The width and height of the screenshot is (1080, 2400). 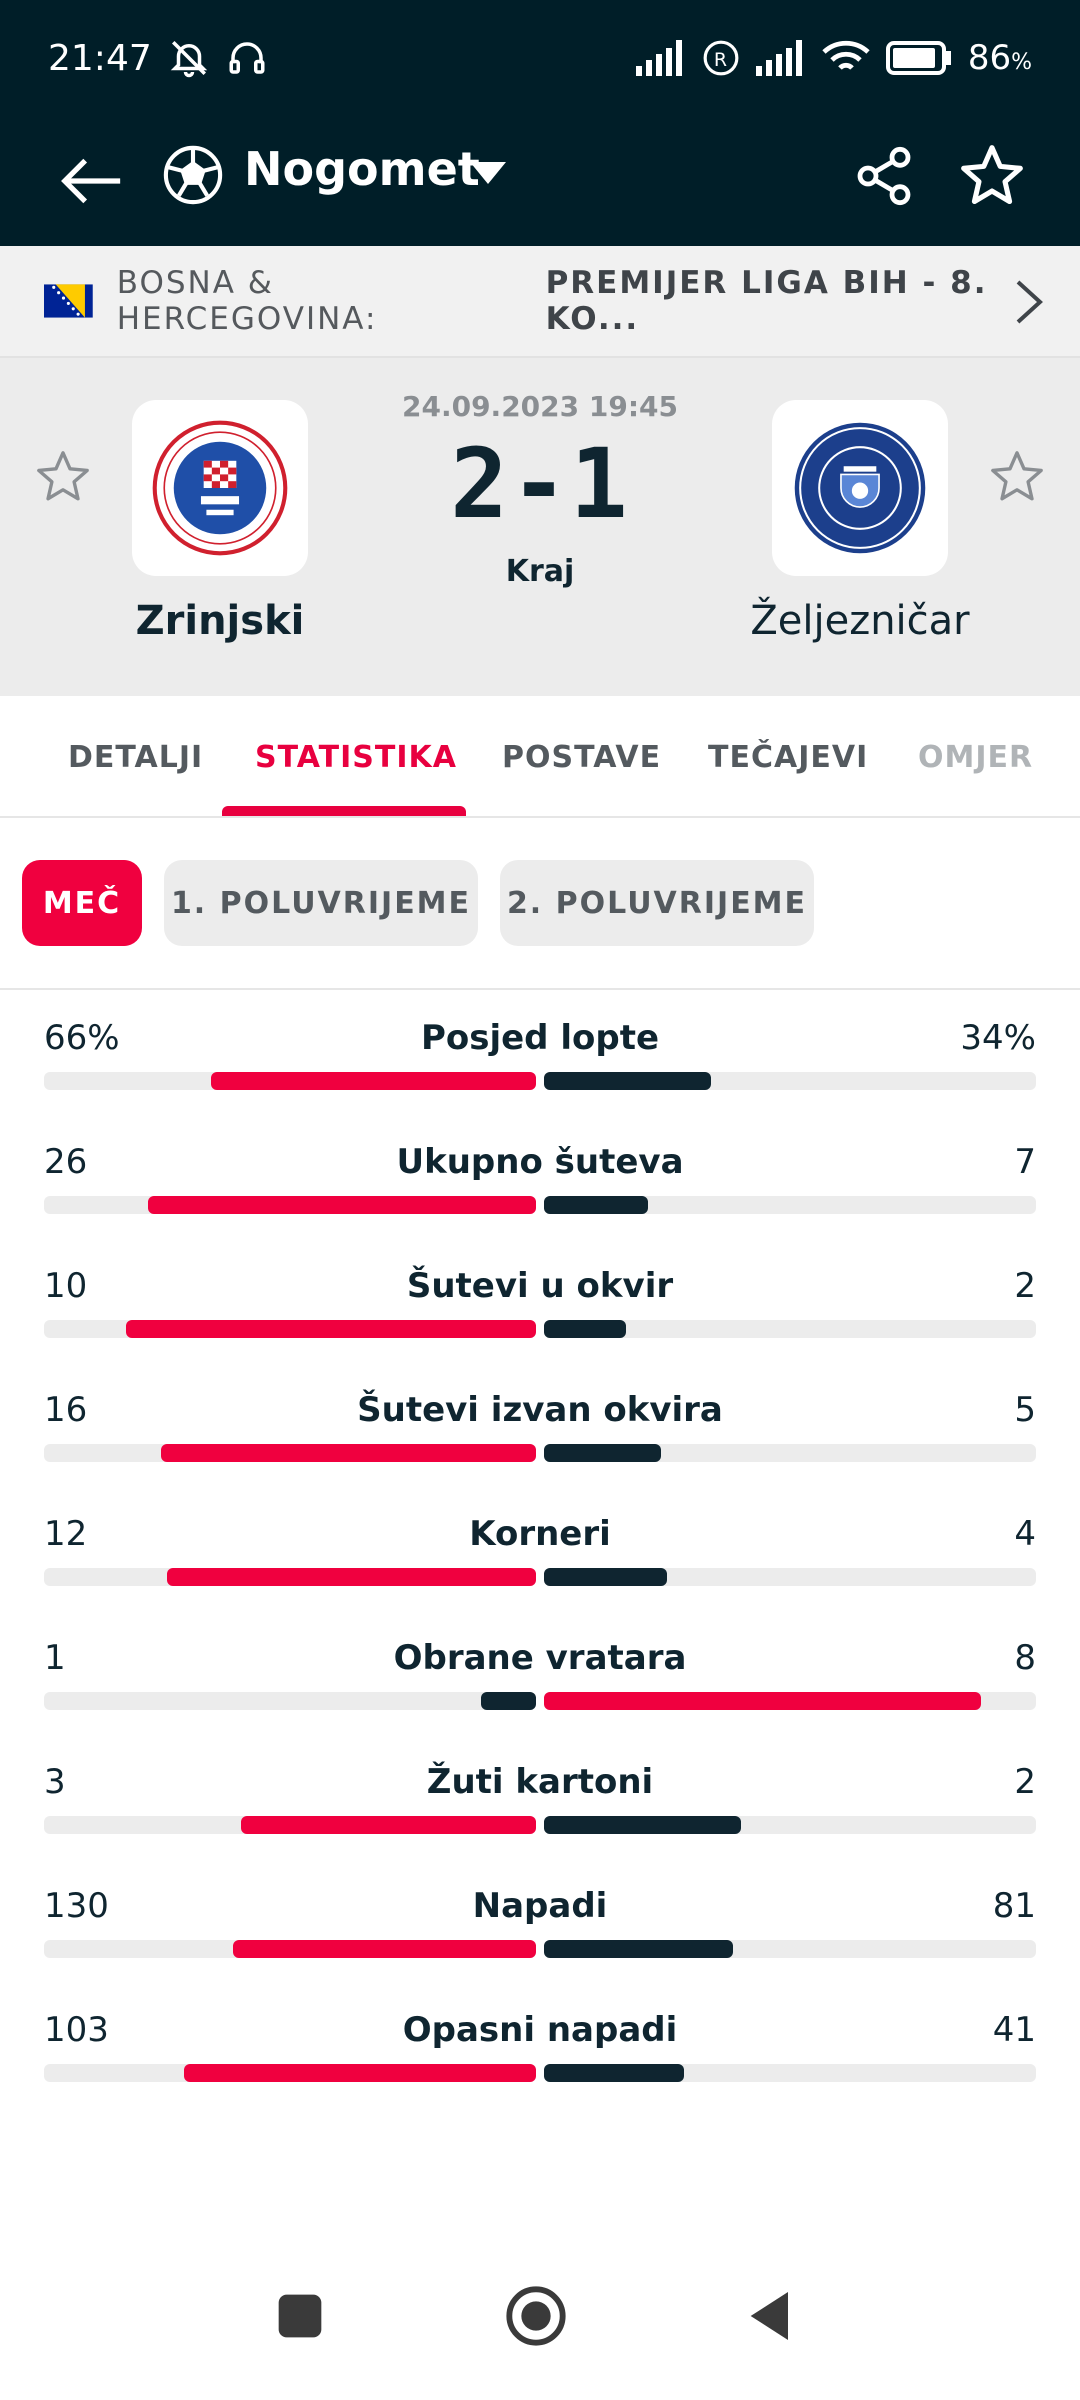 What do you see at coordinates (540, 1782) in the screenshot?
I see `stat-label: Žuti kartoni` at bounding box center [540, 1782].